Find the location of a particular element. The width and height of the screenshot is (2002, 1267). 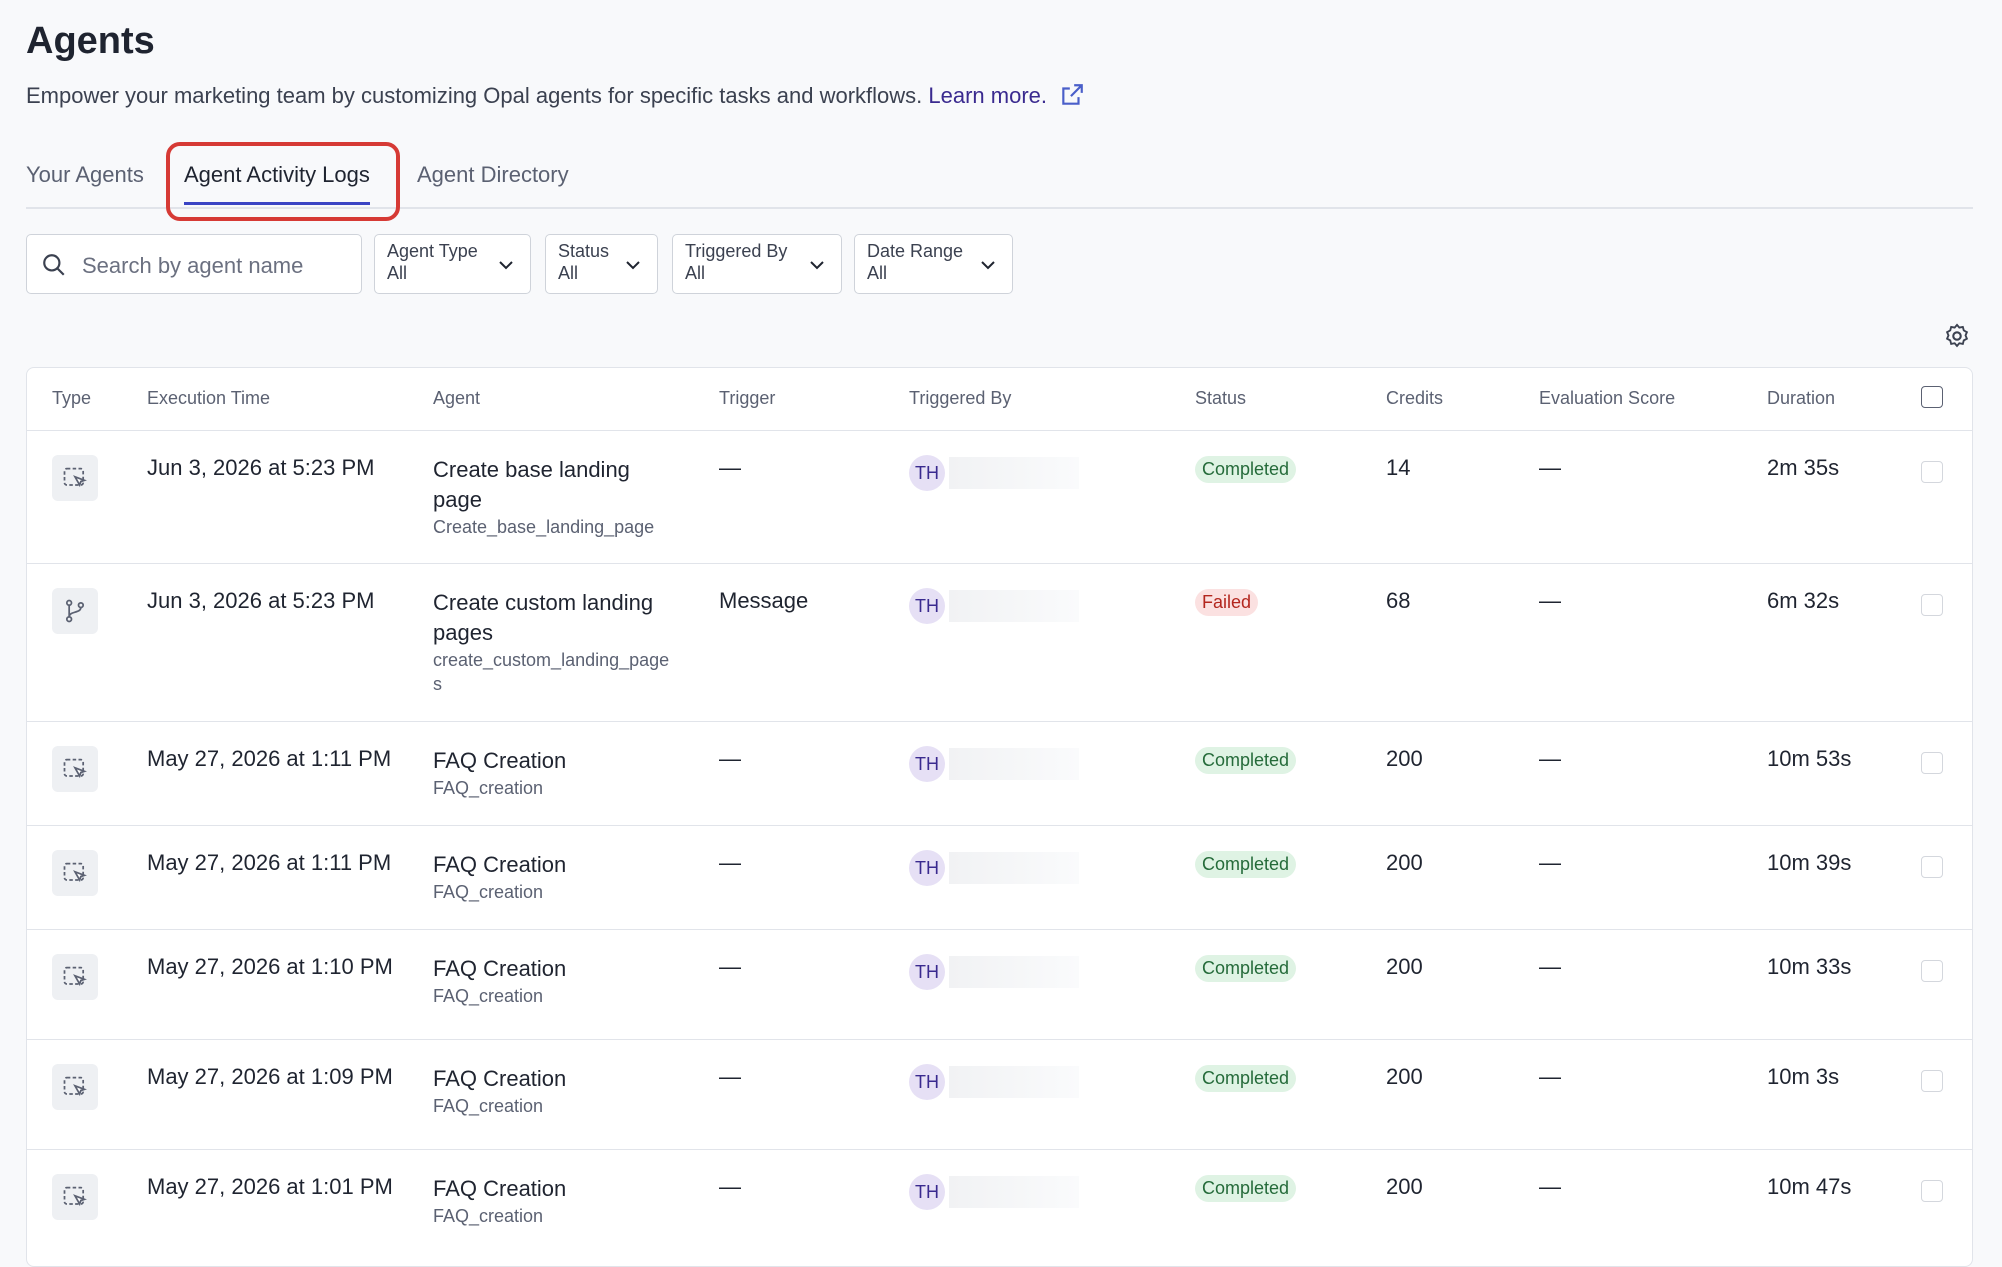

tab-divider is located at coordinates (999, 208).